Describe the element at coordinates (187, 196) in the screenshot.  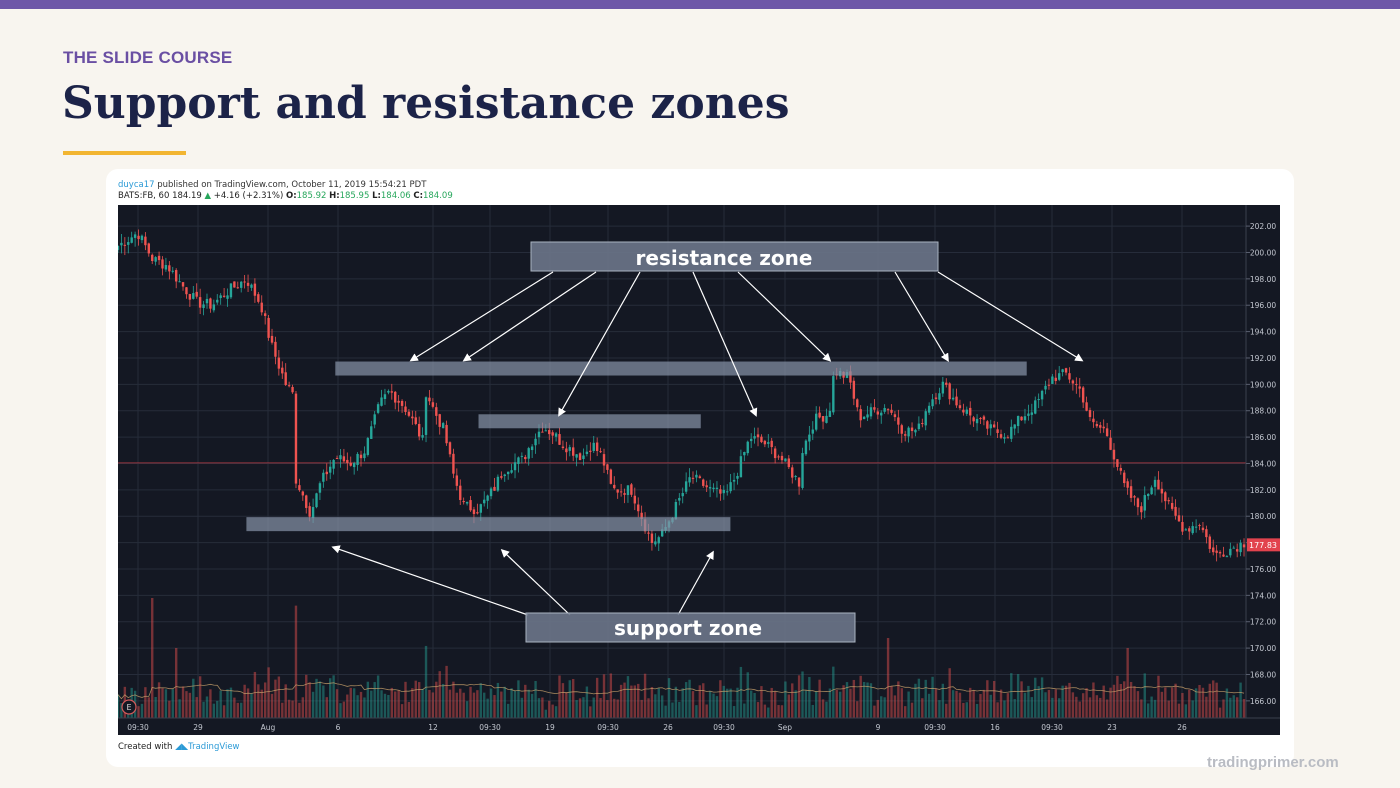
I see `last-price: 184.19` at that location.